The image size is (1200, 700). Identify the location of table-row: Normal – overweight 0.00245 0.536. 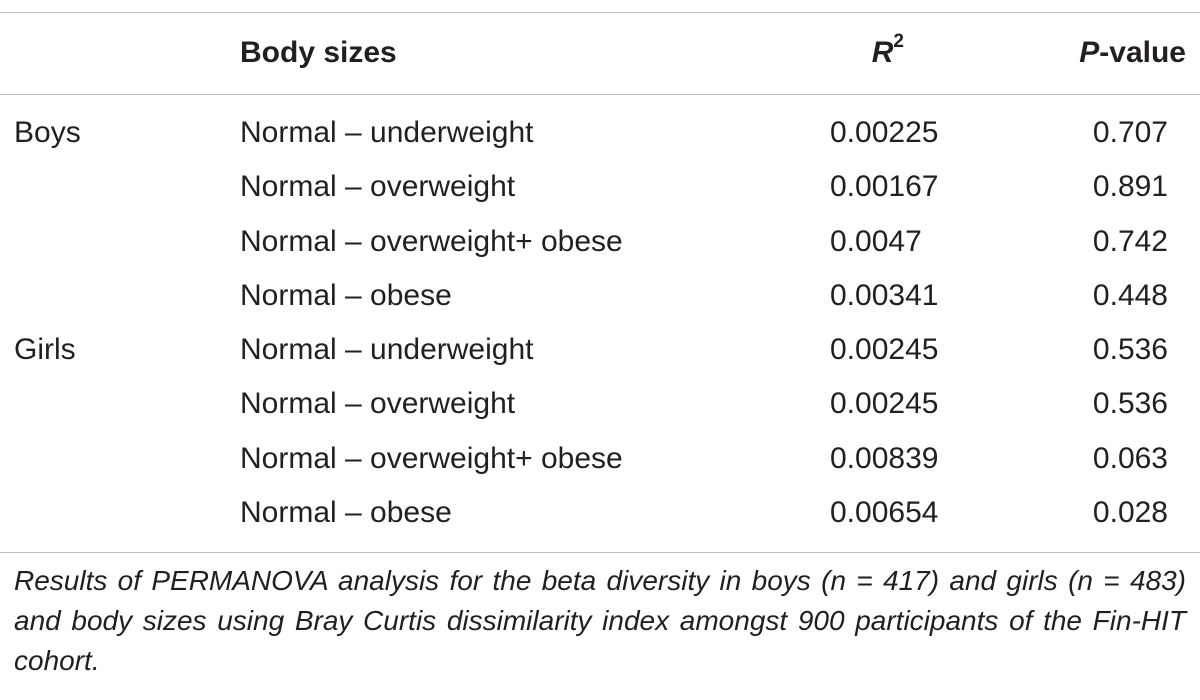
(600, 404).